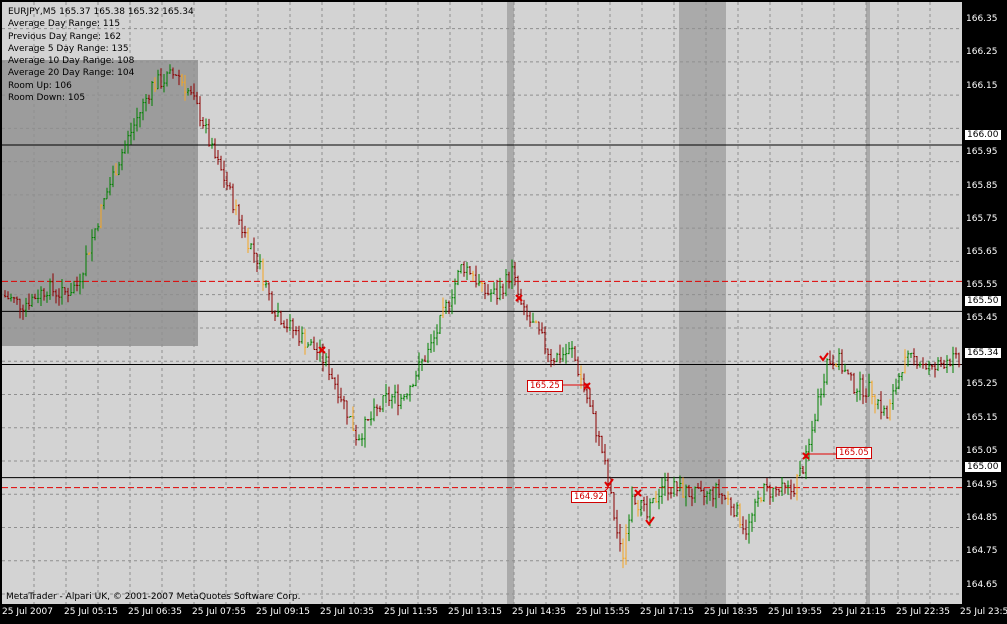 The image size is (1007, 624). What do you see at coordinates (854, 453) in the screenshot?
I see `price-label-165-05: 165.05` at bounding box center [854, 453].